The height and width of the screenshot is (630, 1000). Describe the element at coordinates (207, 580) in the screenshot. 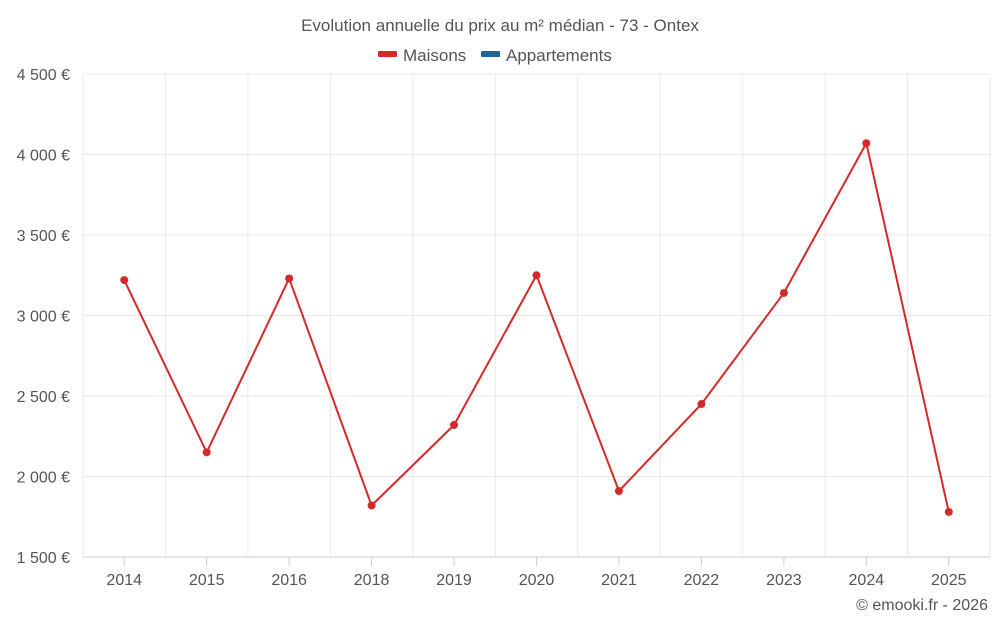

I see `x-tick-label: 2015` at that location.